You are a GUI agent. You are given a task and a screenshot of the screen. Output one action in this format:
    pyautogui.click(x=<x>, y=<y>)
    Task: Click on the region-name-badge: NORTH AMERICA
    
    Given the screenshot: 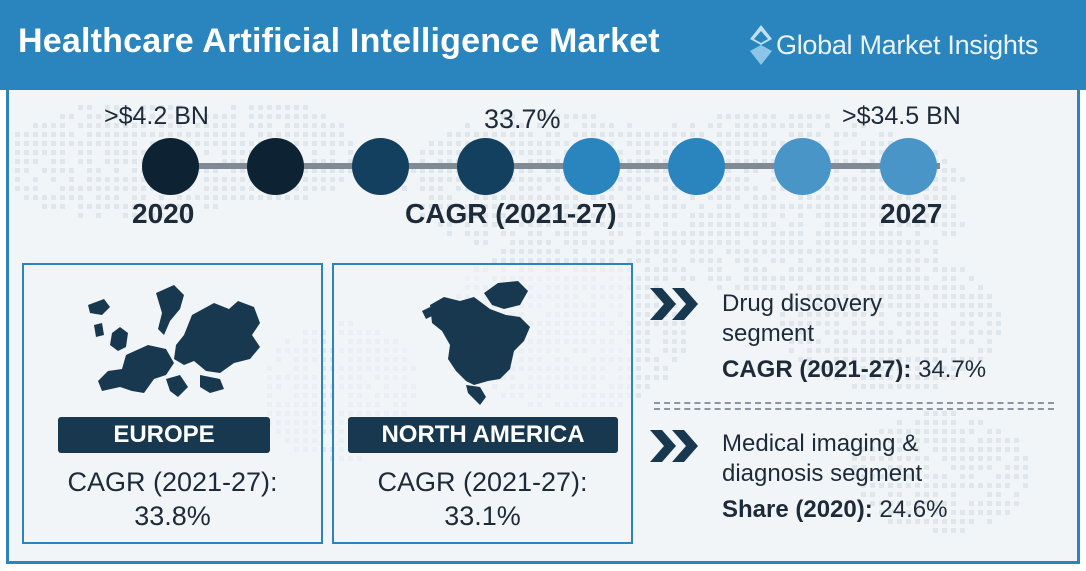 What is the action you would take?
    pyautogui.click(x=483, y=435)
    